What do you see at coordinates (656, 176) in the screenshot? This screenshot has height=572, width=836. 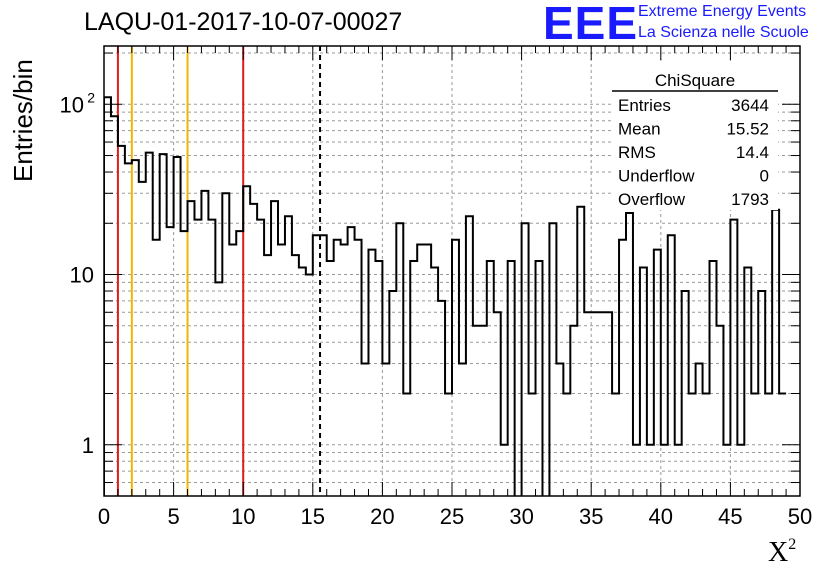 I see `stats-label: Underflow` at bounding box center [656, 176].